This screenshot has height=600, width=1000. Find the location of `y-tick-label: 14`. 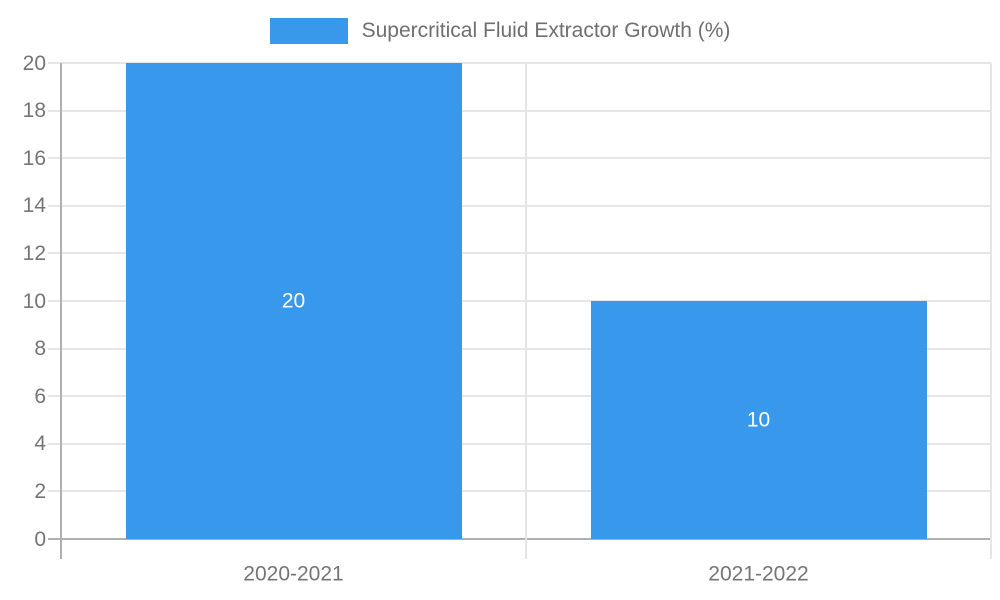

y-tick-label: 14 is located at coordinates (34, 206).